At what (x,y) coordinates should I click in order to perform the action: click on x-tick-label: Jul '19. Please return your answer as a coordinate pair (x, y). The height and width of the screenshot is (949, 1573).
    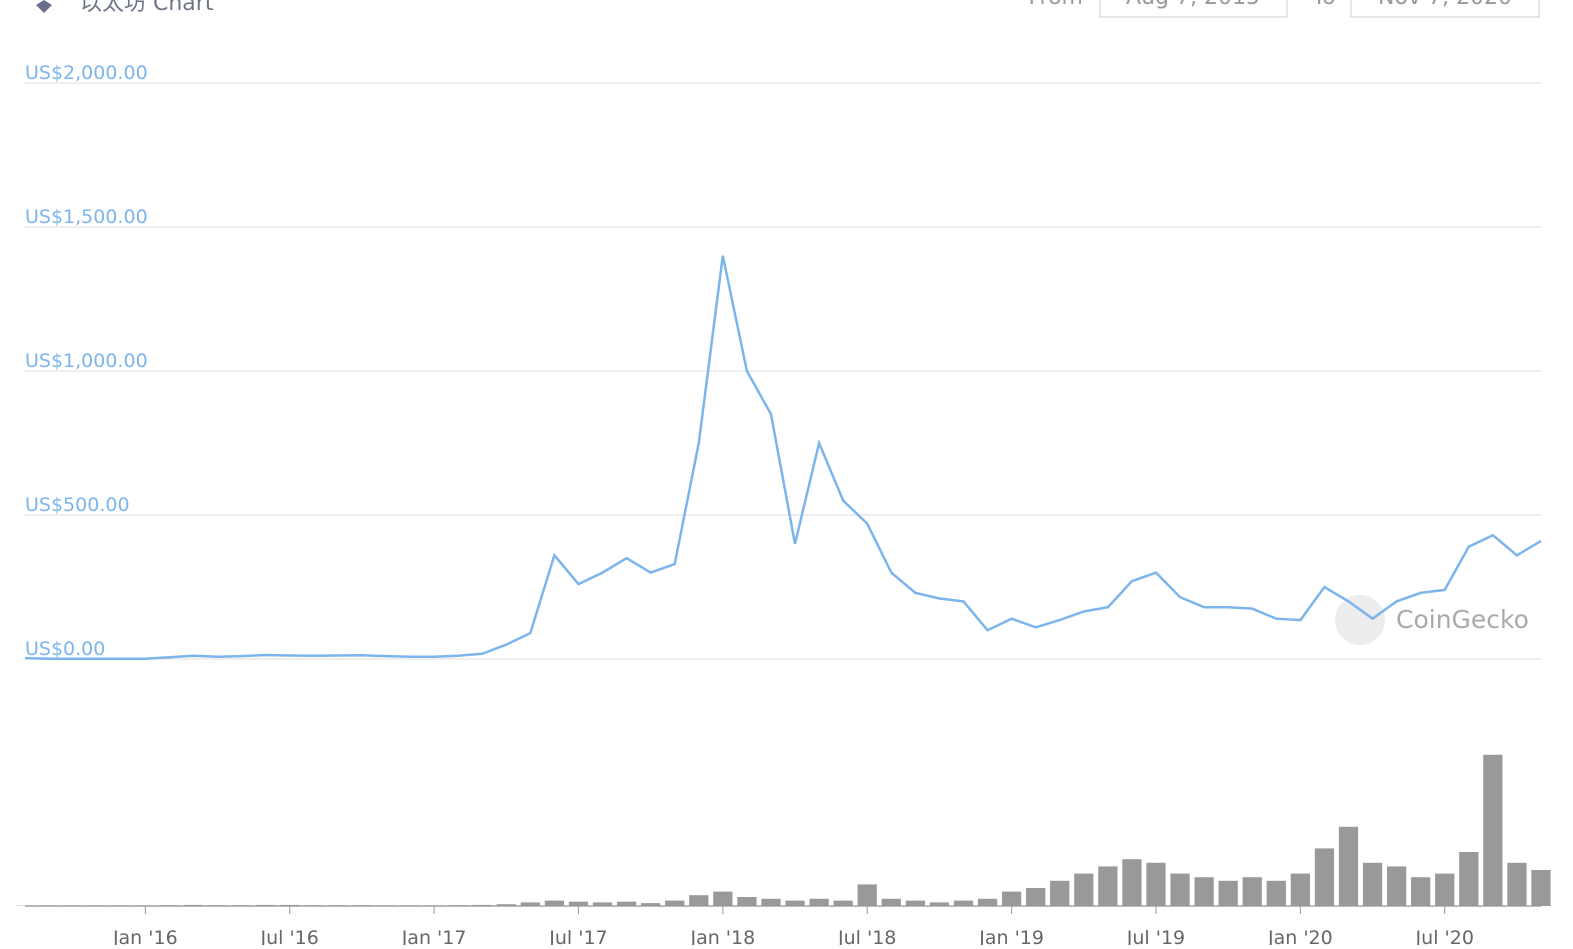
    Looking at the image, I should click on (1155, 936).